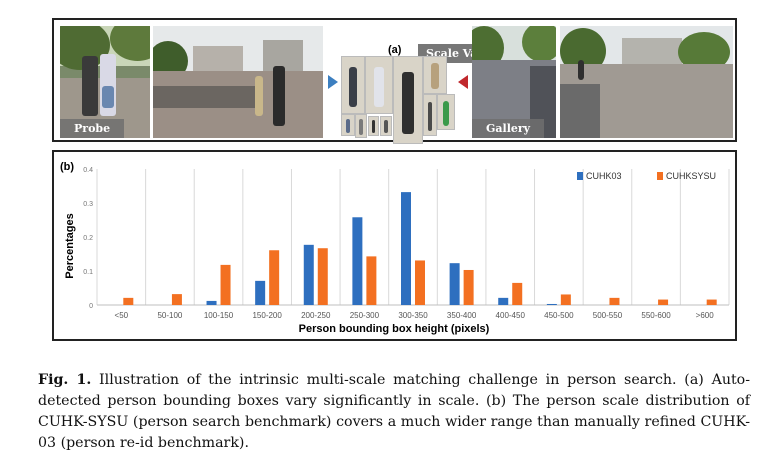 The image size is (784, 469). Describe the element at coordinates (122, 315) in the screenshot. I see `x-tick-label: <50` at that location.